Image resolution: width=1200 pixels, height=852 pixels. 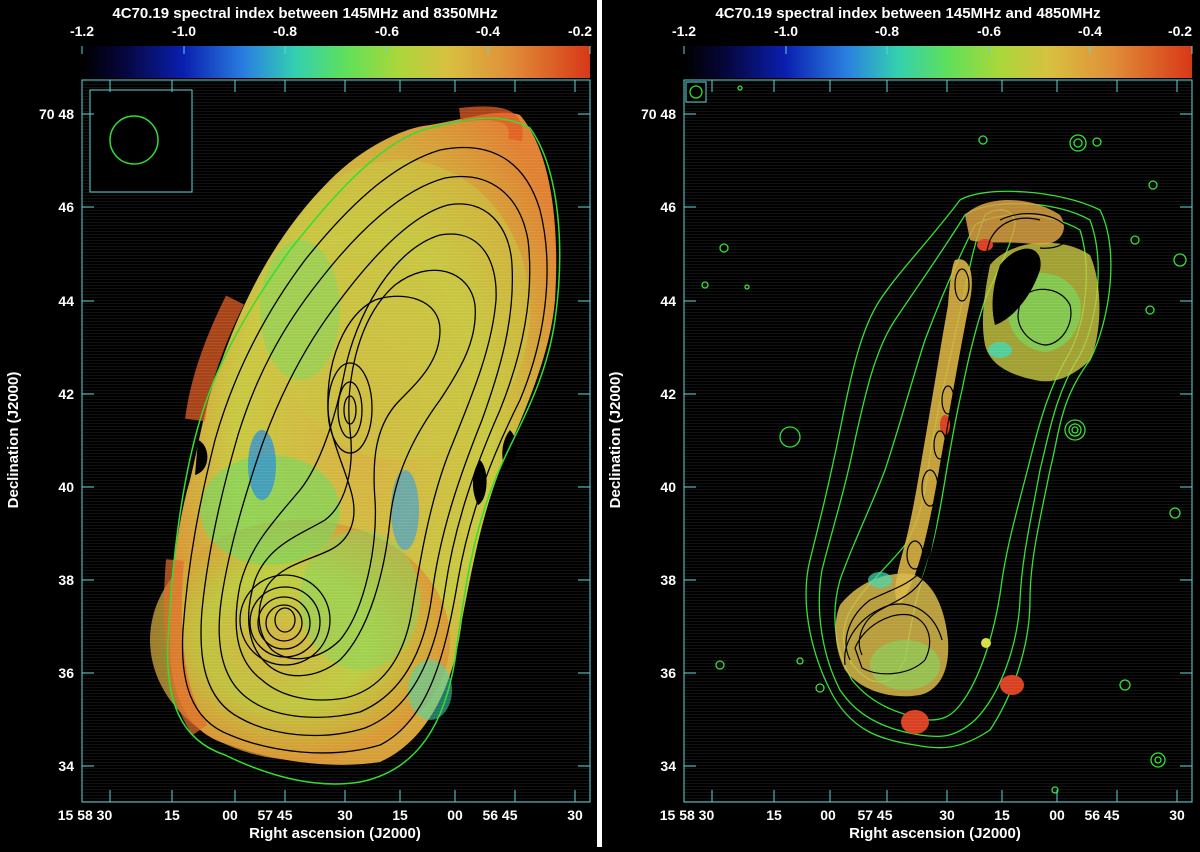 What do you see at coordinates (400, 815) in the screenshot?
I see `left-xtick-5: 15` at bounding box center [400, 815].